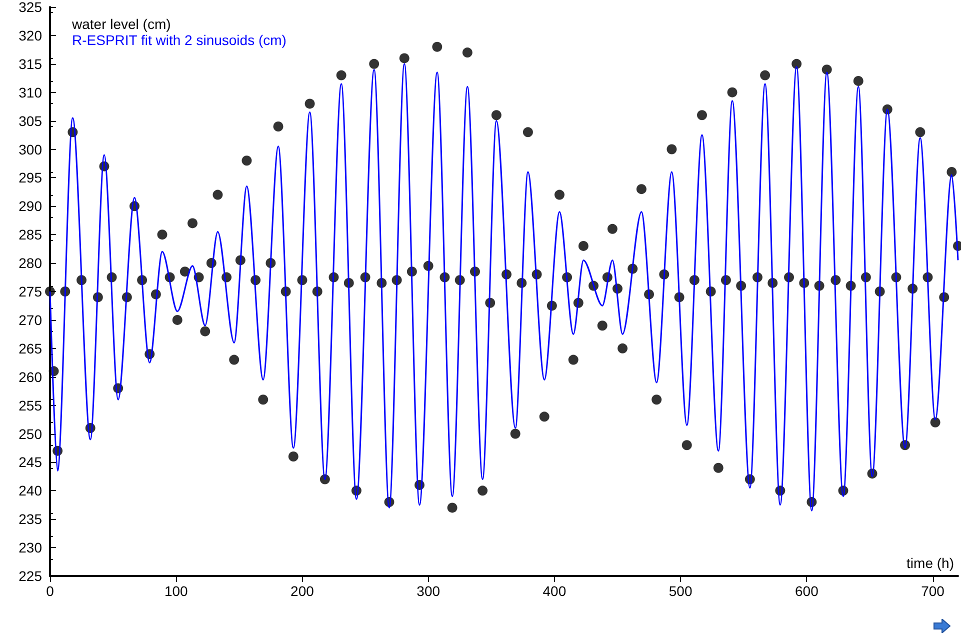  Describe the element at coordinates (302, 591) in the screenshot. I see `x-tick-label: 200` at that location.